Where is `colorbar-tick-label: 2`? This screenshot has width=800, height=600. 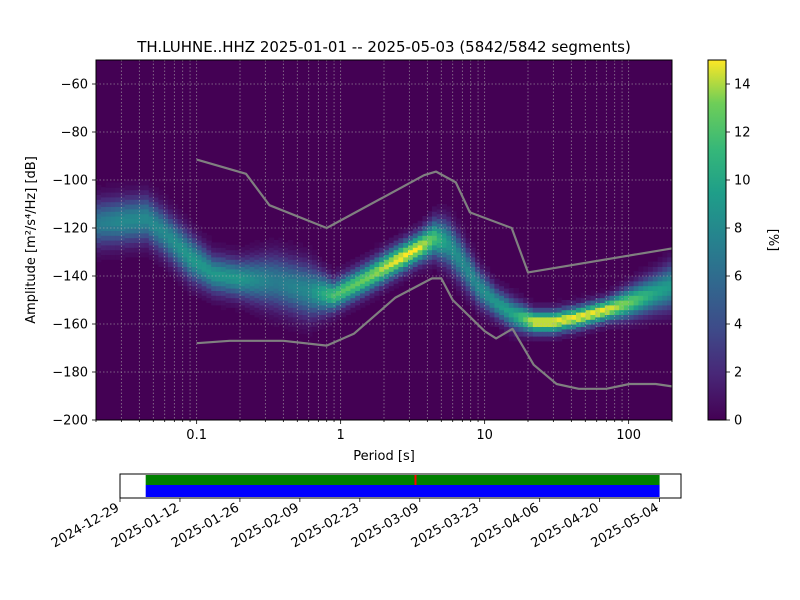
colorbar-tick-label: 2 is located at coordinates (738, 373).